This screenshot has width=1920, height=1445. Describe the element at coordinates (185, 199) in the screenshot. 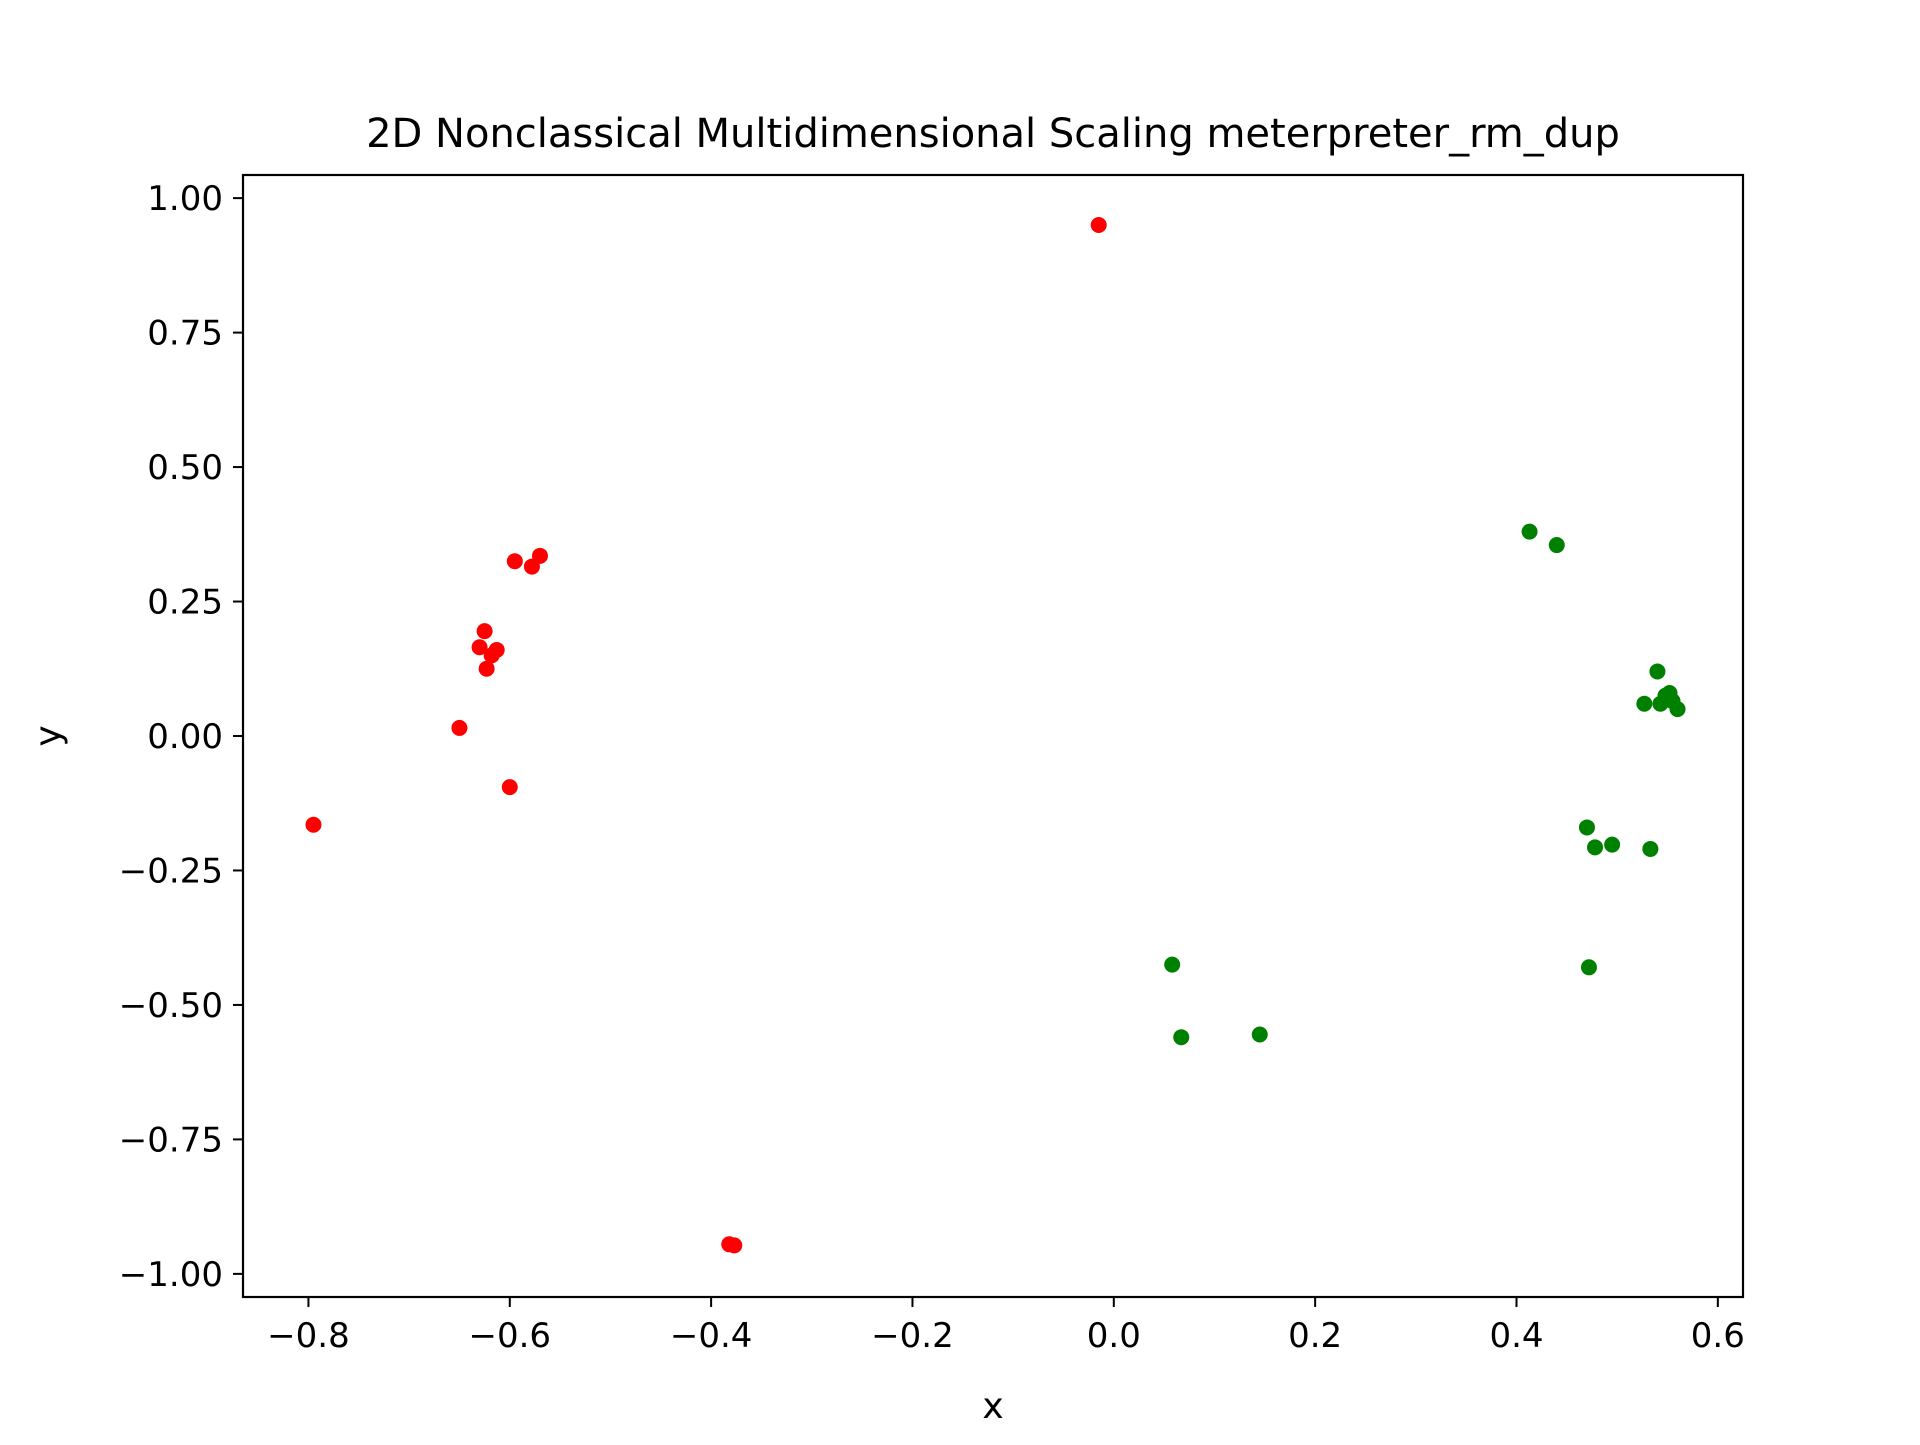

I see `y-tick-label: 1.00` at that location.